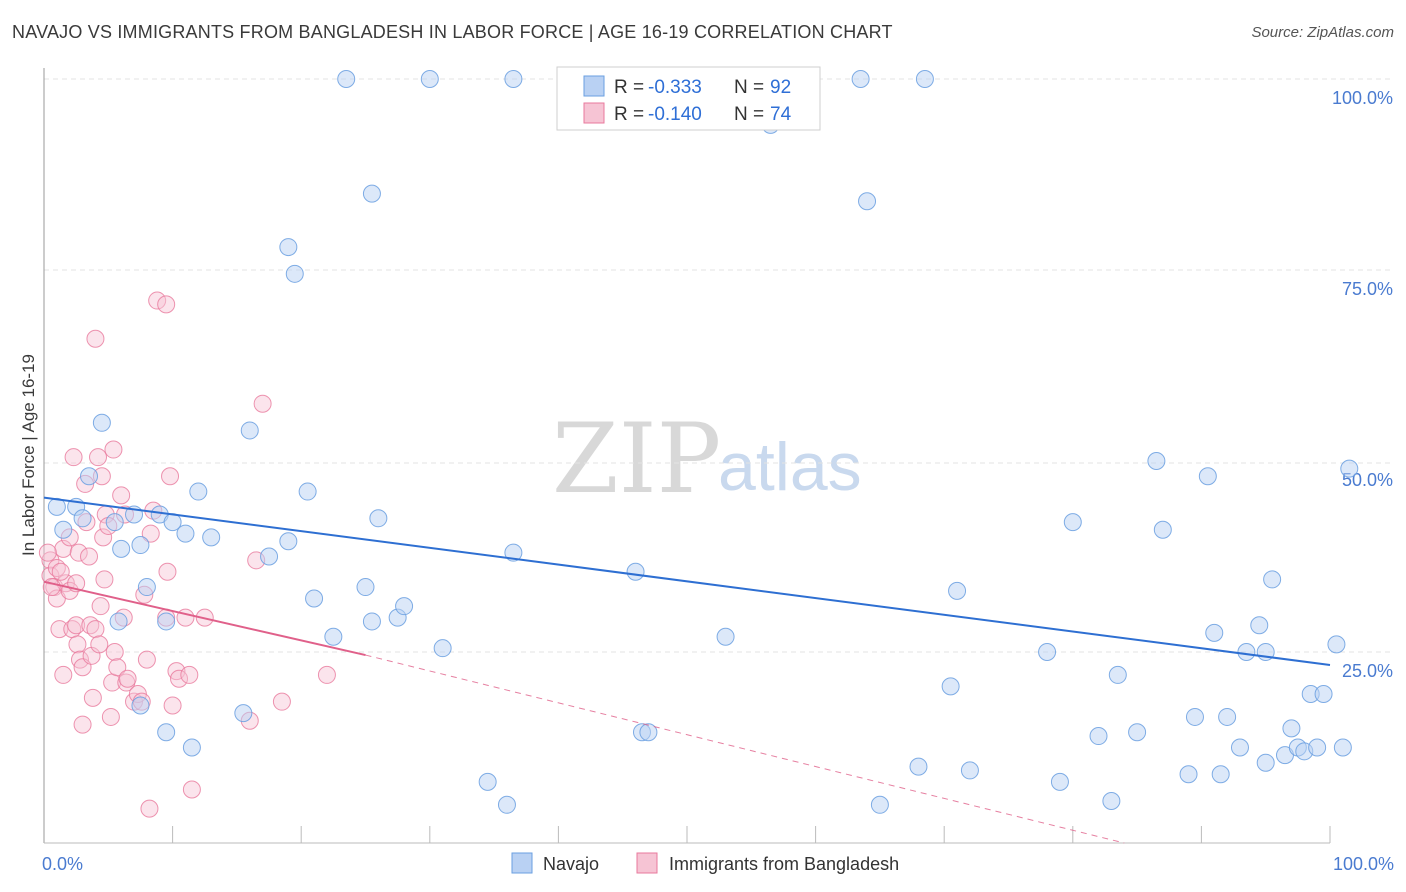 This screenshot has width=1406, height=892. What do you see at coordinates (571, 864) in the screenshot?
I see `bottom-legend-label-navajo: Navajo` at bounding box center [571, 864].